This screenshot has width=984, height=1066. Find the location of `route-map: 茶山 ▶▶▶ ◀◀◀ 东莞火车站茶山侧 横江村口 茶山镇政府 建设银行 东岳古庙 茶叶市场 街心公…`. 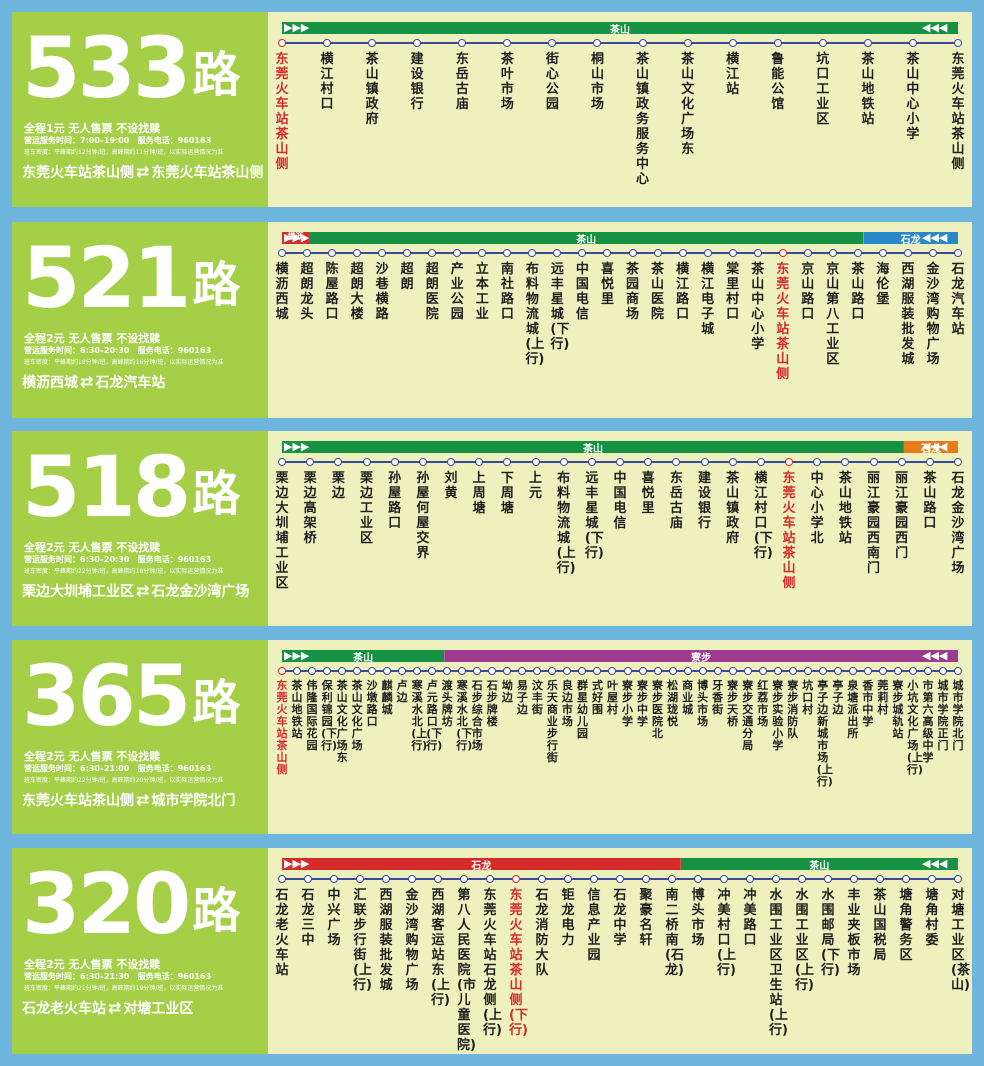

route-map: 茶山 ▶▶▶ ◀◀◀ 东莞火车站茶山侧 横江村口 茶山镇政府 建设银行 东岳古庙 茶叶市场 街心公… is located at coordinates (620, 109).